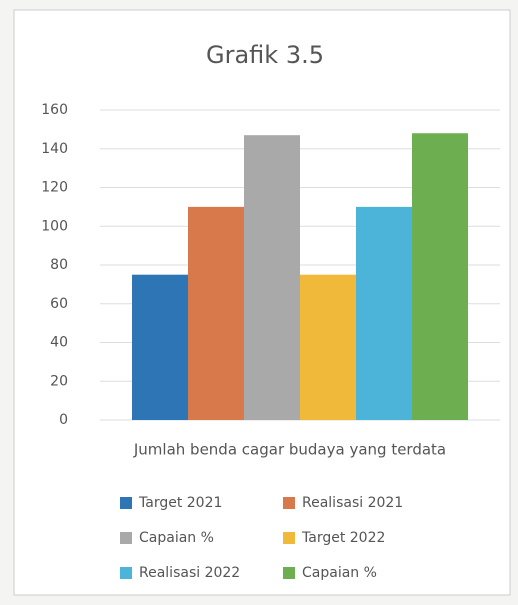 This screenshot has height=605, width=518. Describe the element at coordinates (54, 149) in the screenshot. I see `y-tick-label: 140` at that location.